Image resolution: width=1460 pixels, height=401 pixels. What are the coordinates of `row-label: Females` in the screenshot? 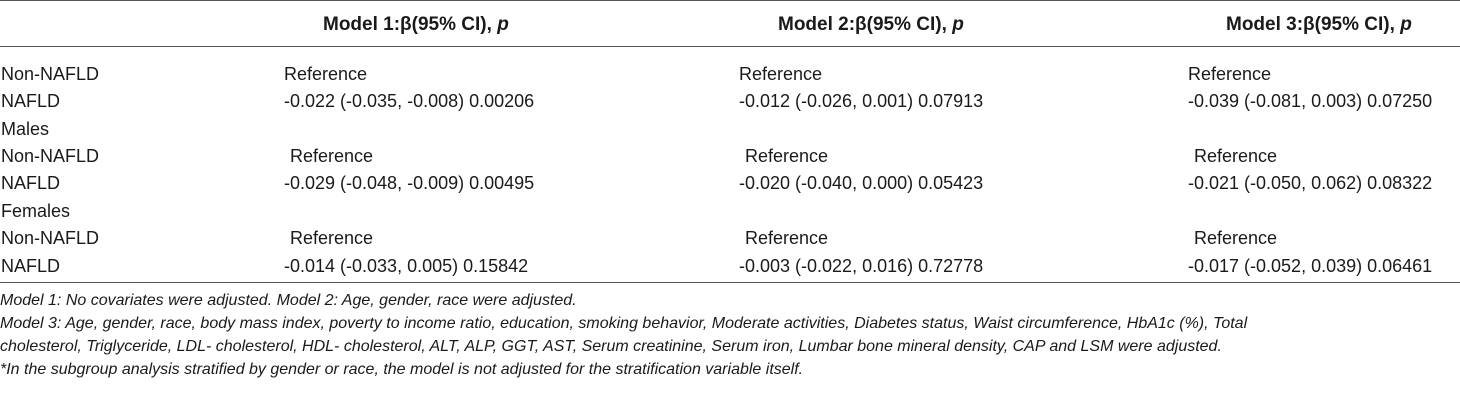 It's located at (36, 211).